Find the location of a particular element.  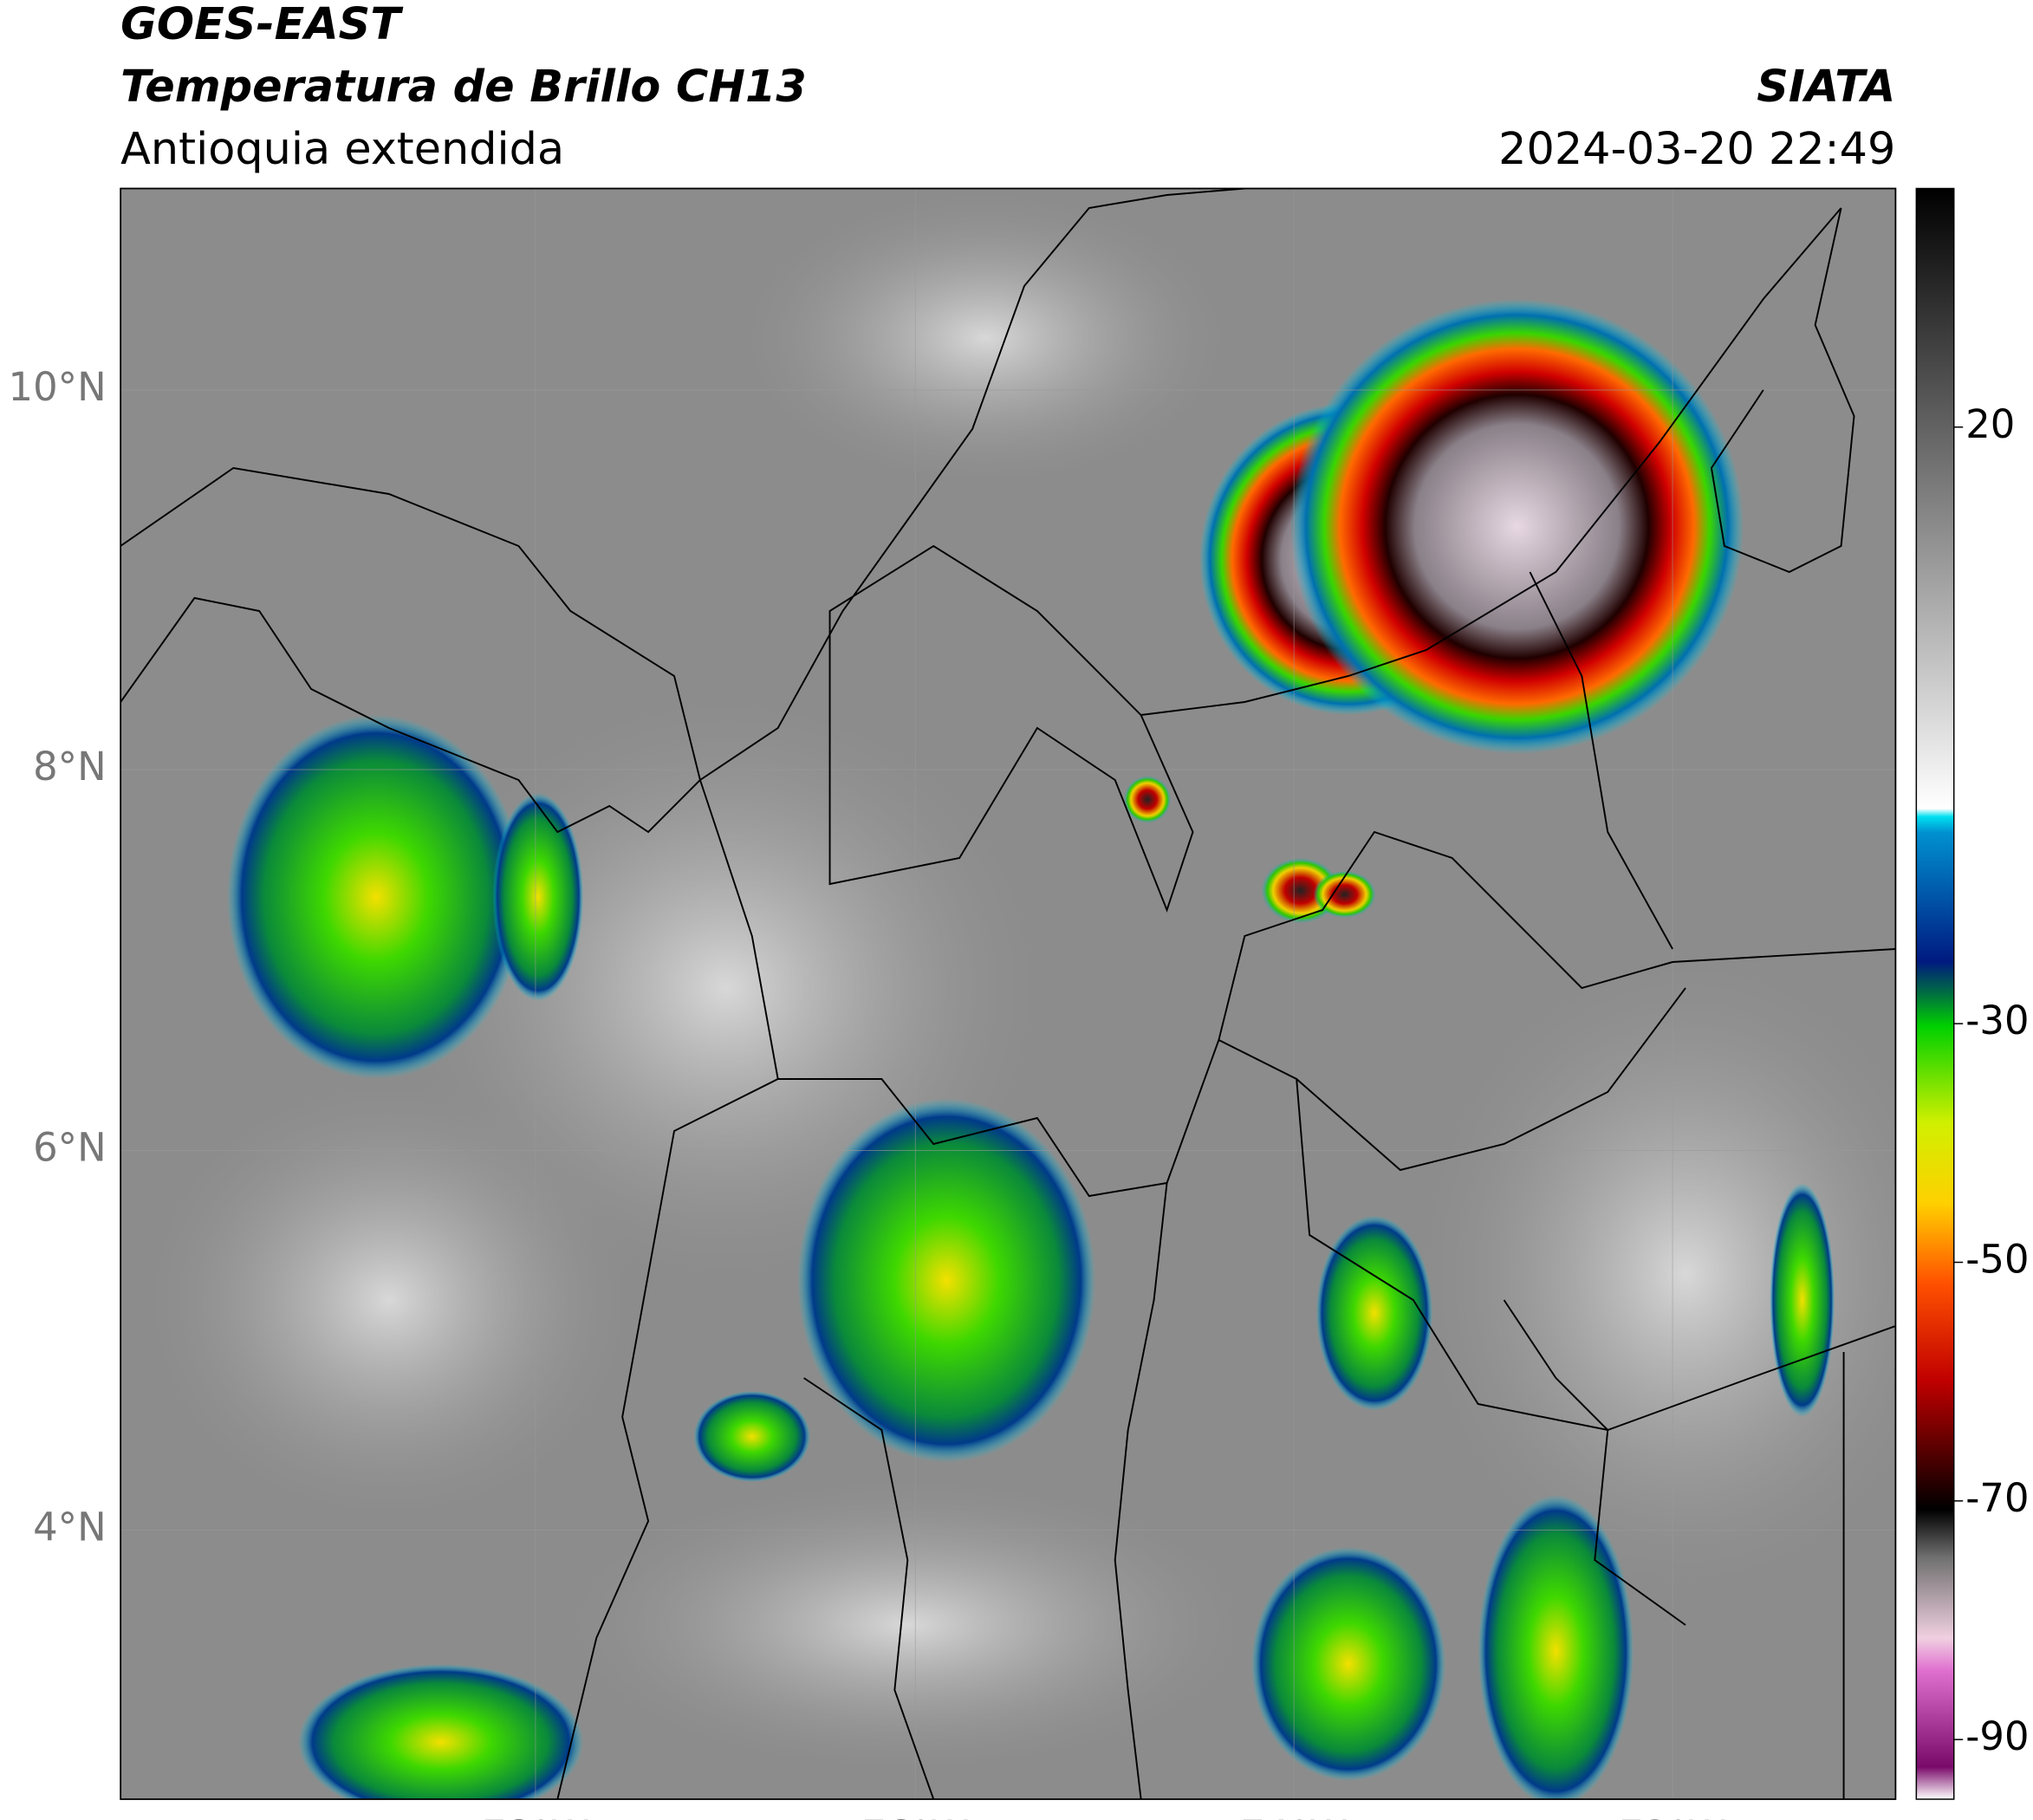

lon-label: 74°W is located at coordinates (1294, 1816).